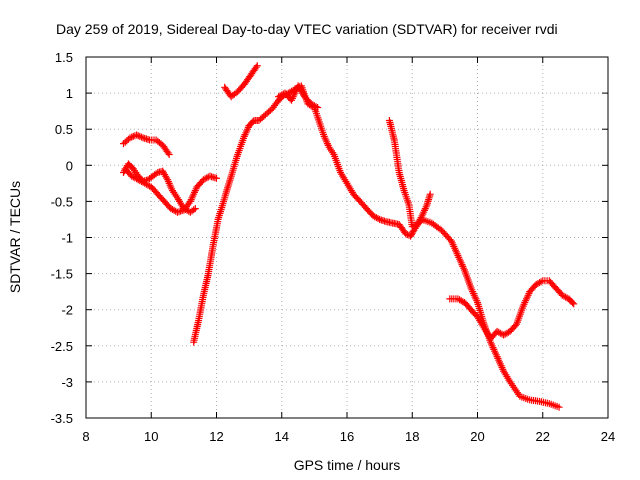  I want to click on y-tick-label: 1.5, so click(64, 57).